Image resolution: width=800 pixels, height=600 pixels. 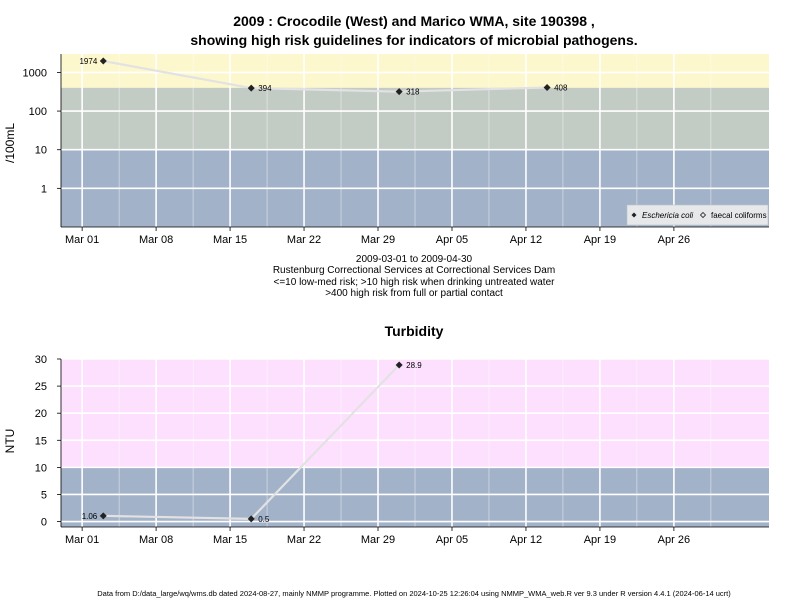 I want to click on legend-box, so click(x=697, y=215).